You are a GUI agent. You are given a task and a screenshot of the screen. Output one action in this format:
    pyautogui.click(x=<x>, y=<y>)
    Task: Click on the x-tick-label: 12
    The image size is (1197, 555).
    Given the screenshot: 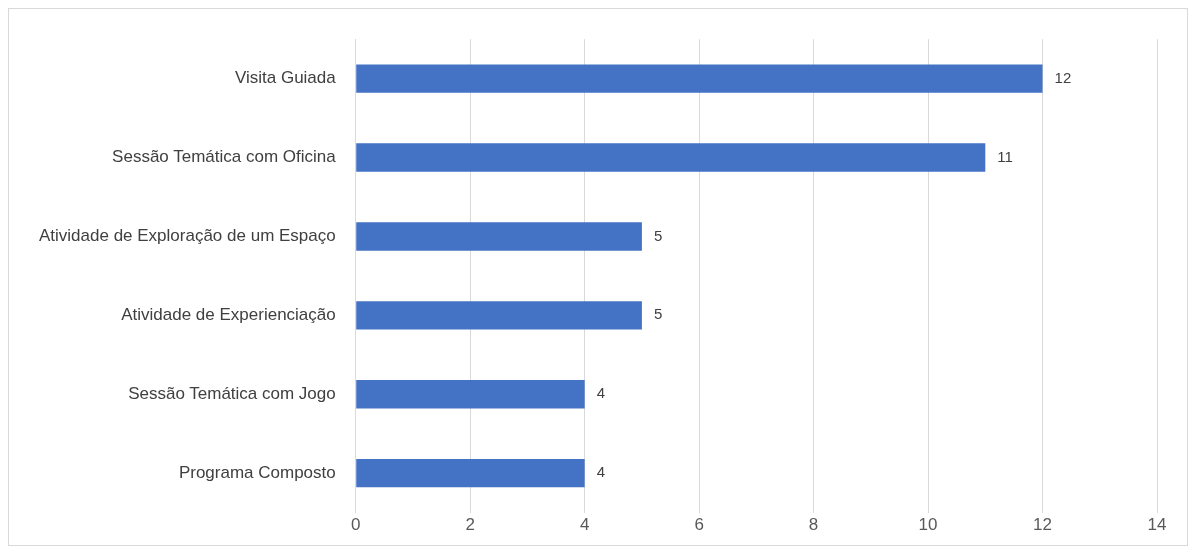 What is the action you would take?
    pyautogui.click(x=1042, y=525)
    